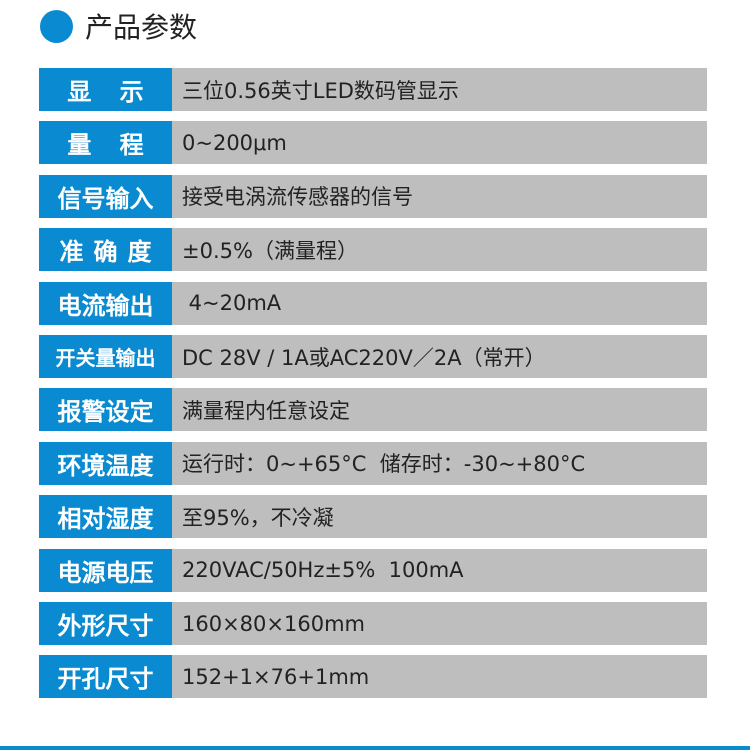  What do you see at coordinates (56, 26) in the screenshot?
I see `bullet-circle-icon` at bounding box center [56, 26].